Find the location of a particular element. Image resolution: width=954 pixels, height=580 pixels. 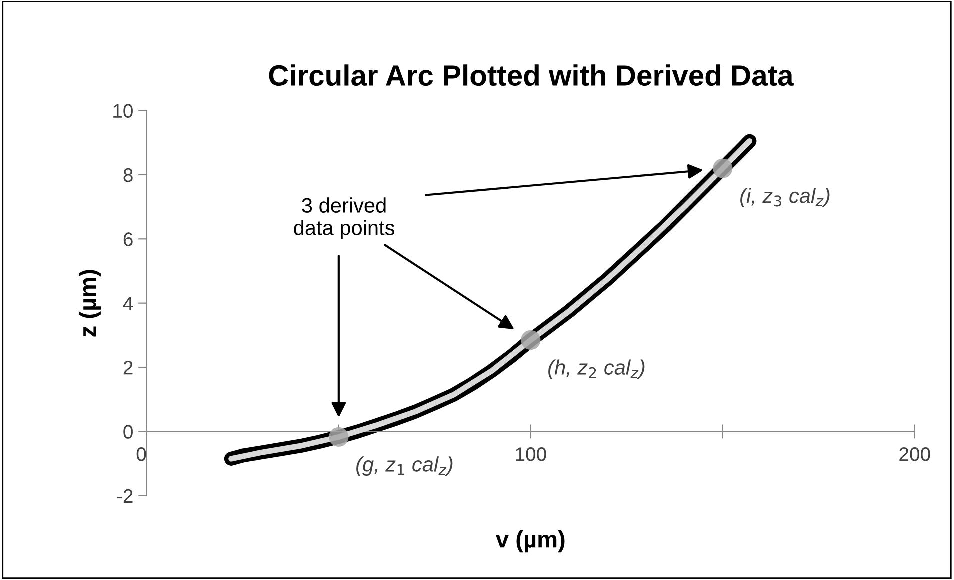

annotation: (h, z$_{2}$ cal$_{z}$) is located at coordinates (596, 370).